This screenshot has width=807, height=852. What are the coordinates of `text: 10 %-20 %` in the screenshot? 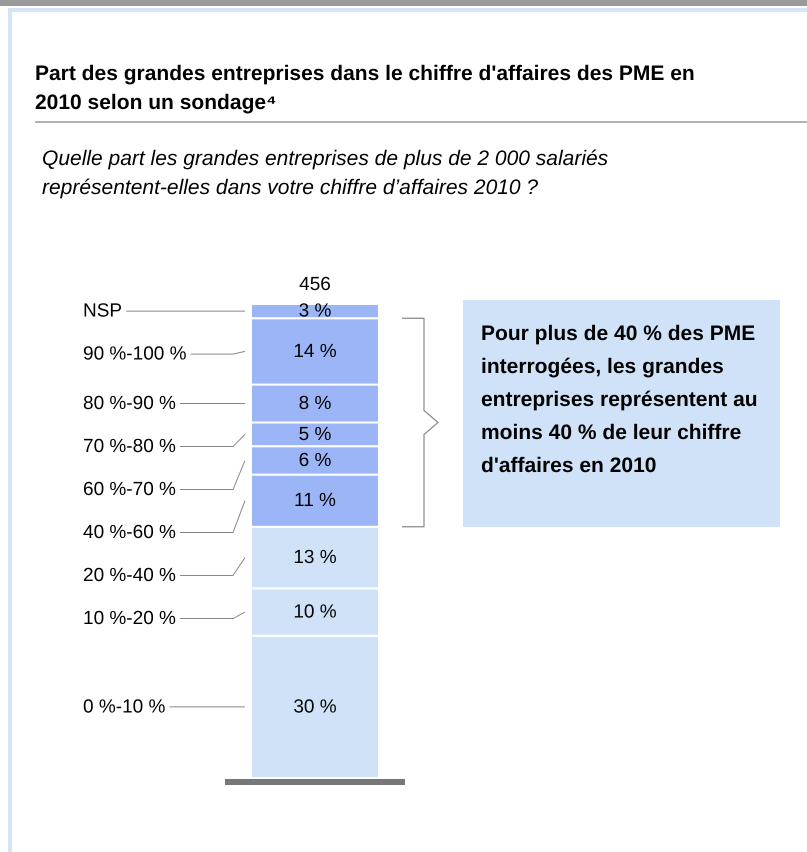 It's located at (129, 619).